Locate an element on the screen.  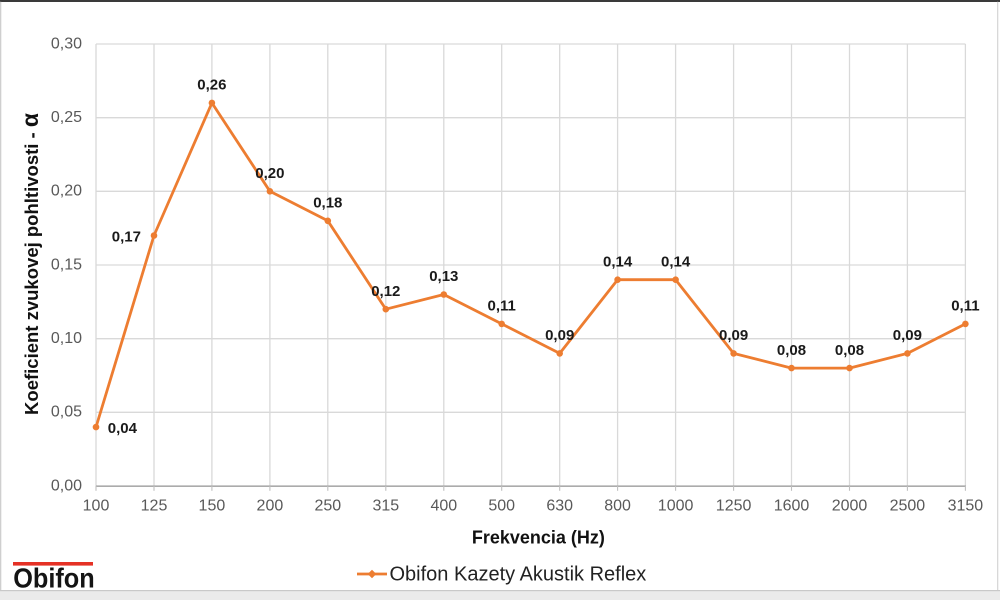
svg-text: 315 is located at coordinates (385, 506).